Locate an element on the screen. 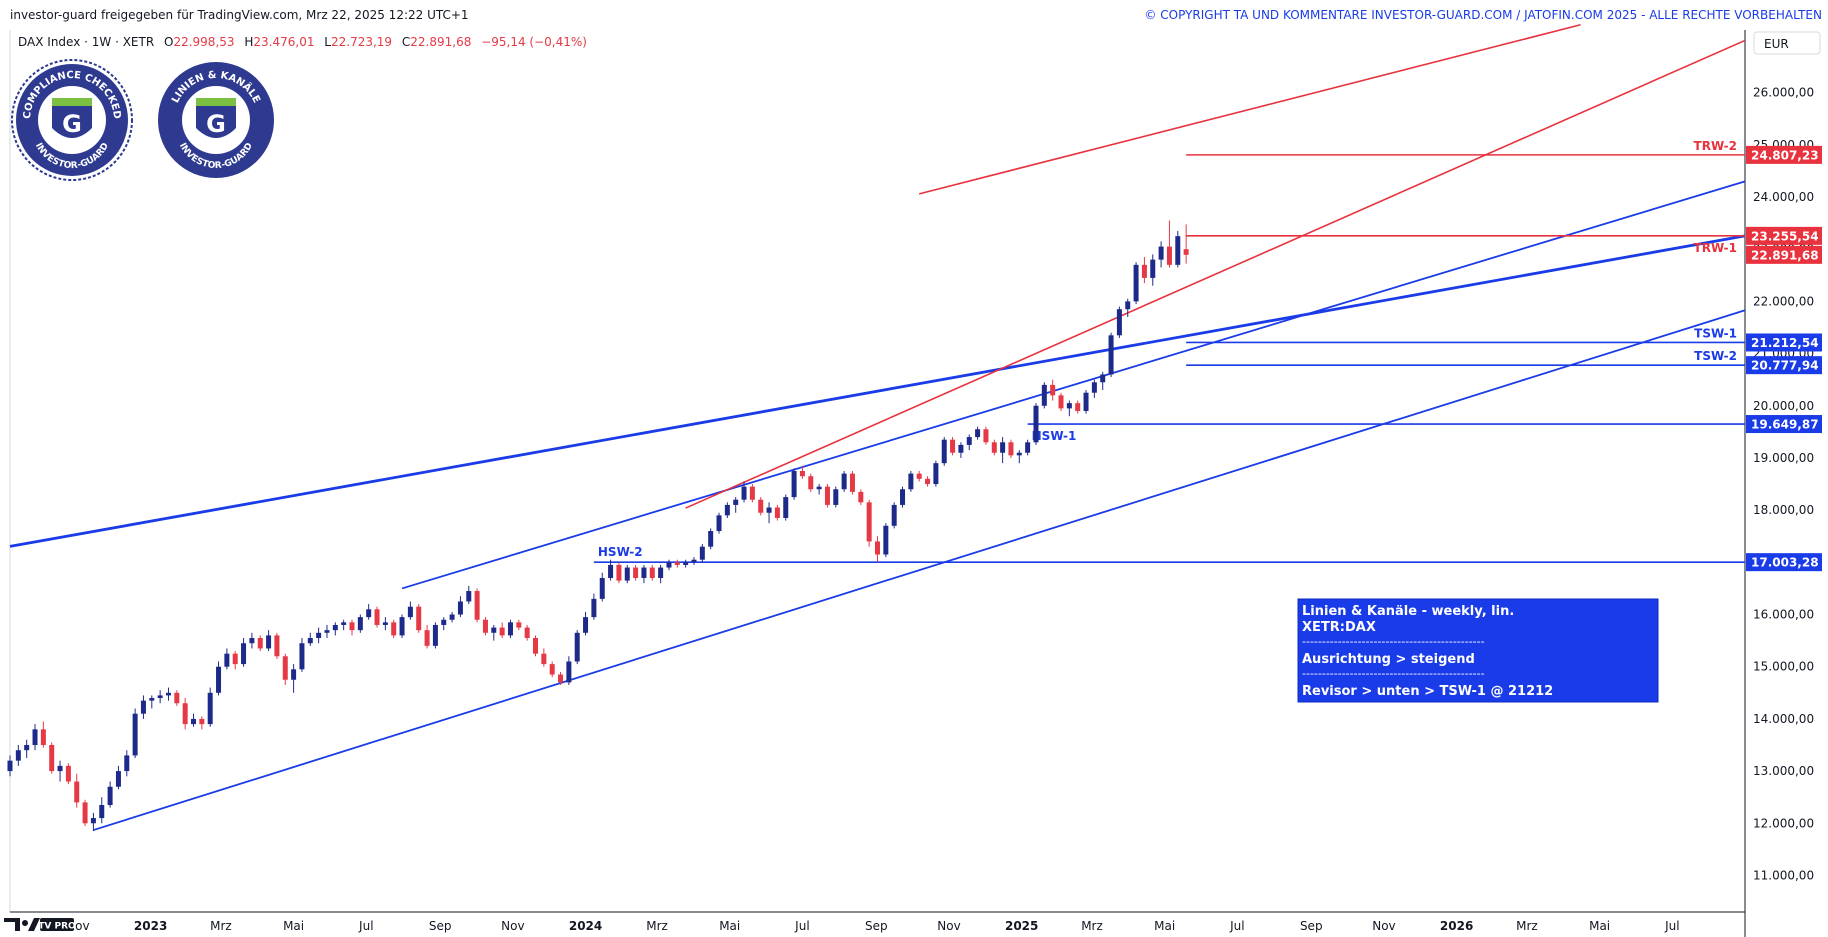  legend-close: 22.891,68 is located at coordinates (440, 42).